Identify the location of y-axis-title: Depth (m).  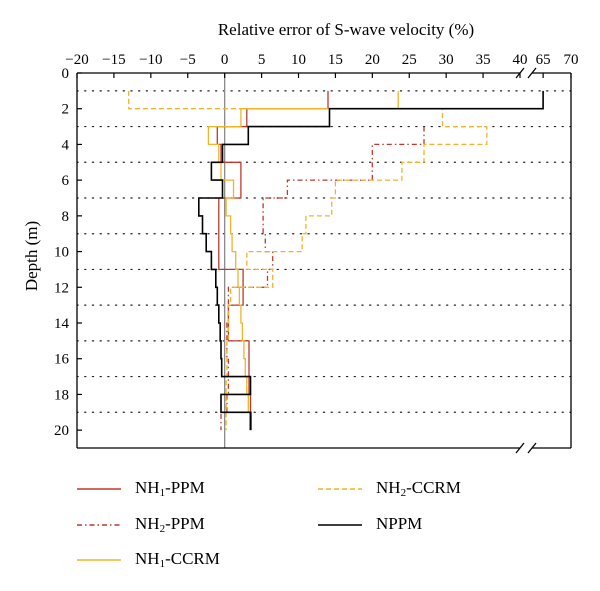
(31, 256).